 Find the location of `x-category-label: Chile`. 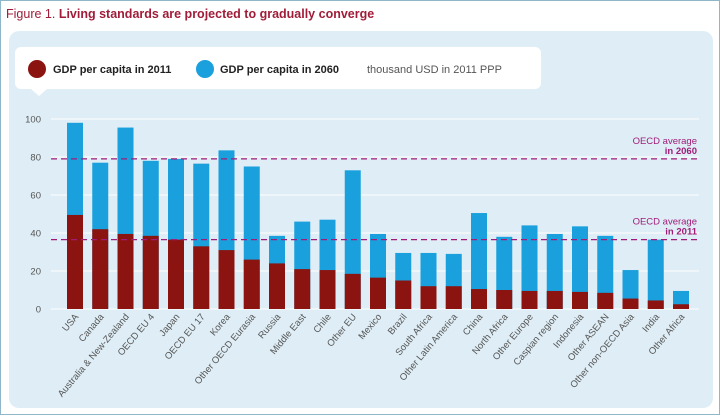

x-category-label: Chile is located at coordinates (322, 324).